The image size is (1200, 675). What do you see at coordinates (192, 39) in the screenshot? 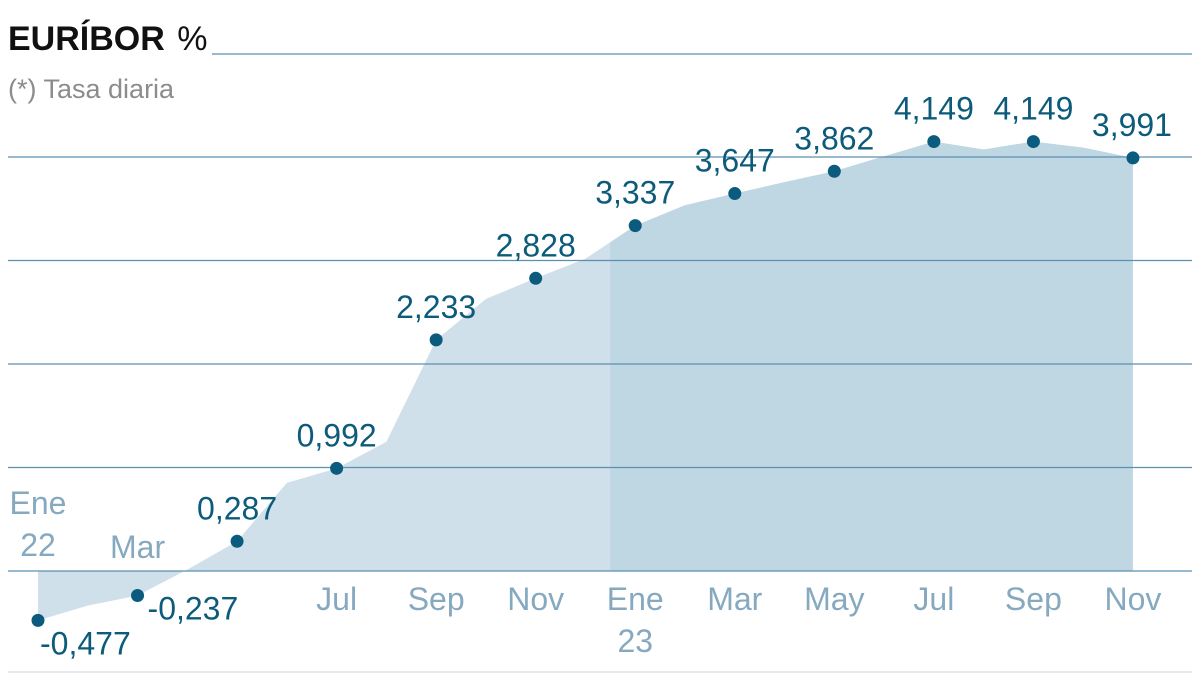
I see `chart-unit: %` at bounding box center [192, 39].